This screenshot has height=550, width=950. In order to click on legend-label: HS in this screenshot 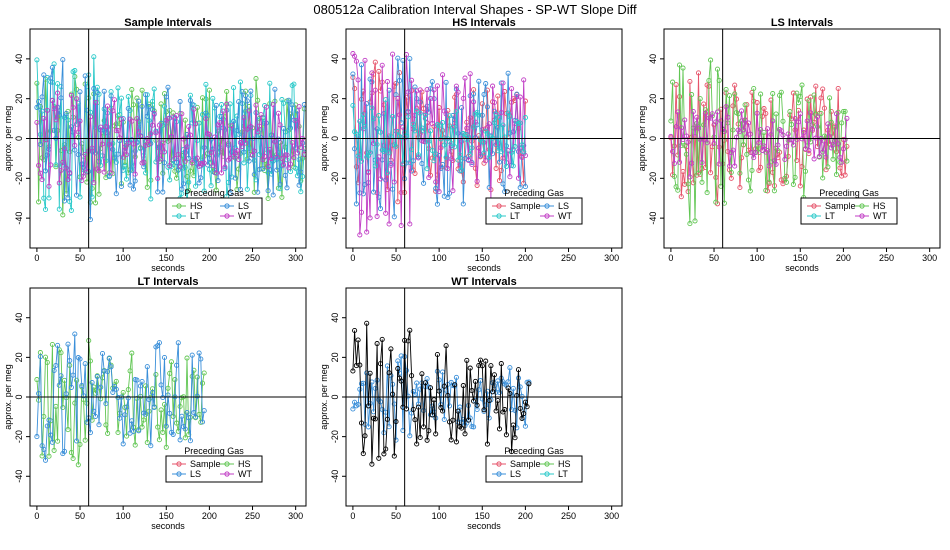, I will do `click(879, 206)`.